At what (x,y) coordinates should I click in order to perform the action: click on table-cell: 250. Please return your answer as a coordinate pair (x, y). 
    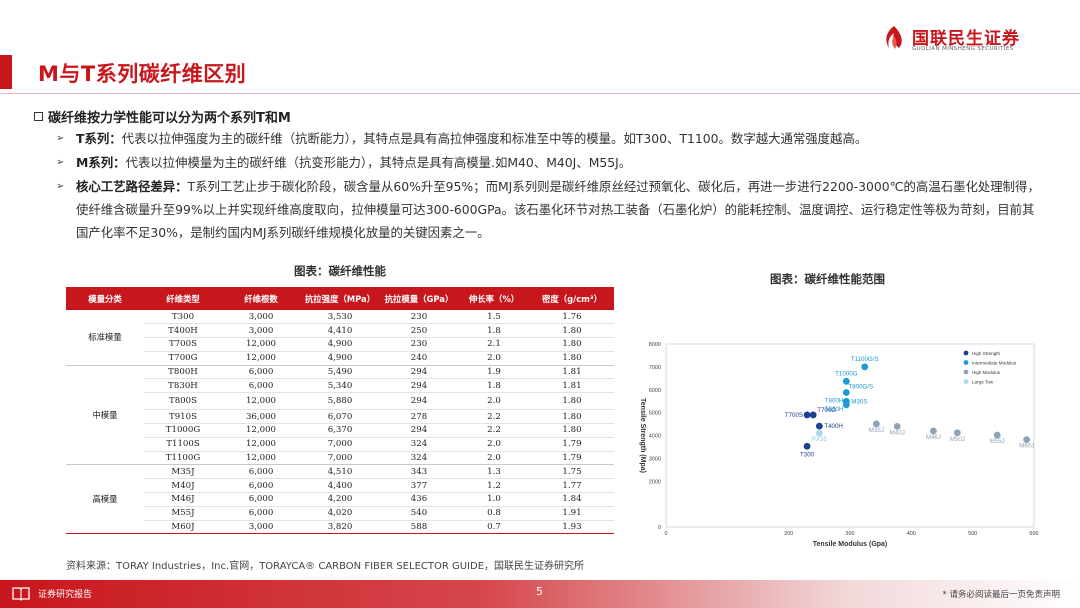
    Looking at the image, I should click on (419, 331).